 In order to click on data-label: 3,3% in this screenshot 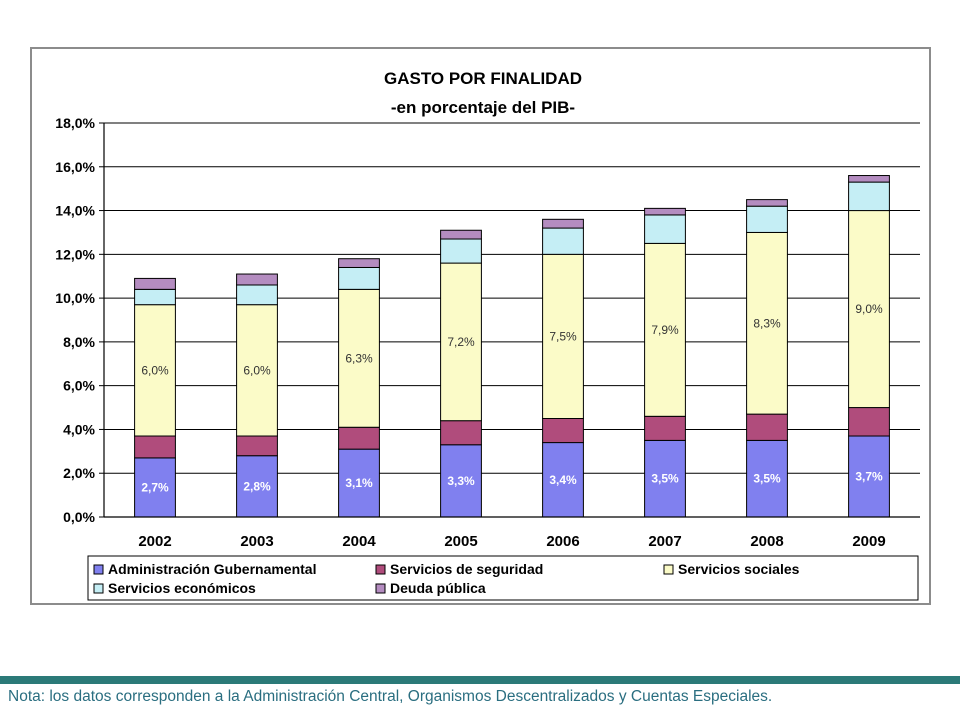, I will do `click(461, 481)`.